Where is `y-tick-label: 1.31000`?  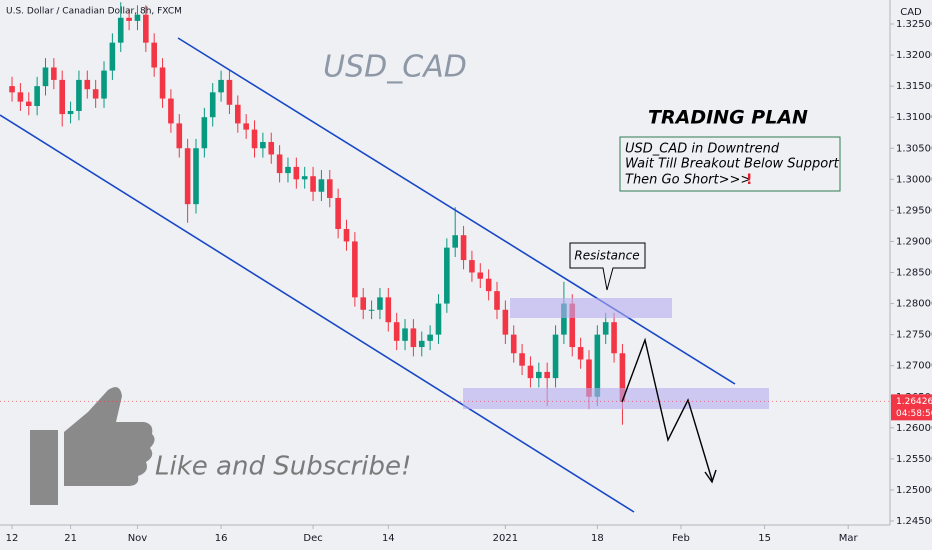
y-tick-label: 1.31000 is located at coordinates (914, 117).